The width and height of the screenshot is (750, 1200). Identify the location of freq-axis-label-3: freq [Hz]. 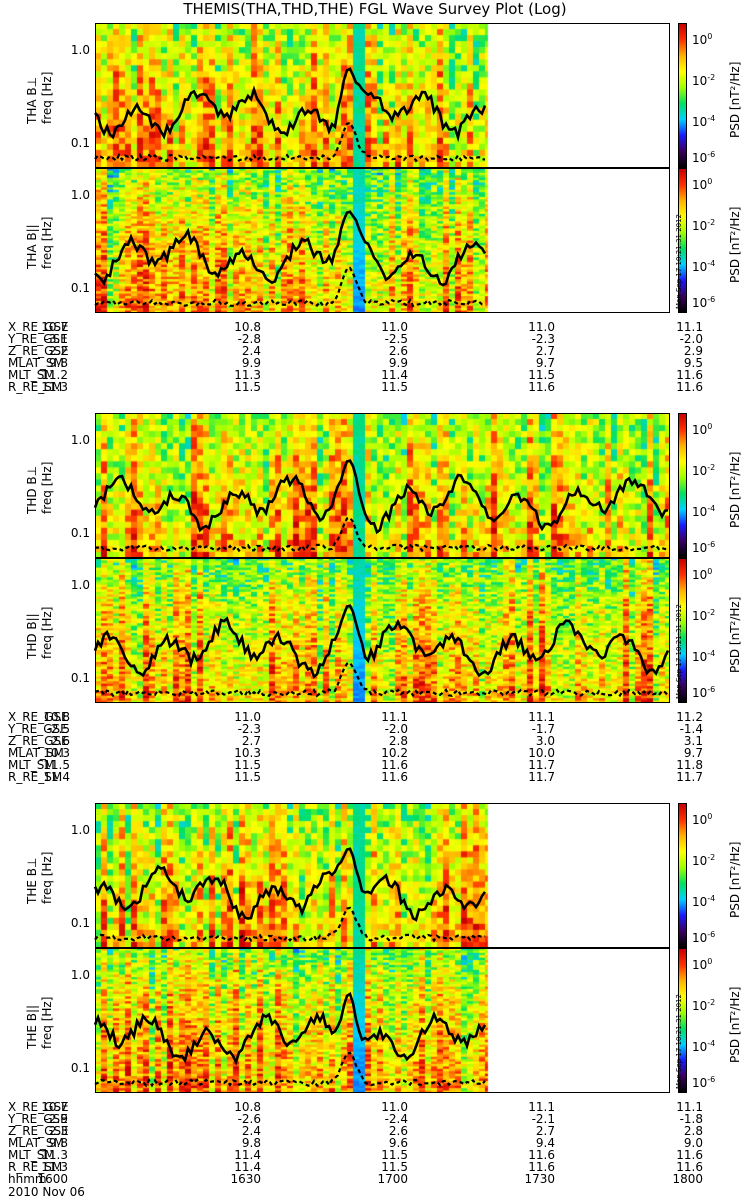
(47, 632).